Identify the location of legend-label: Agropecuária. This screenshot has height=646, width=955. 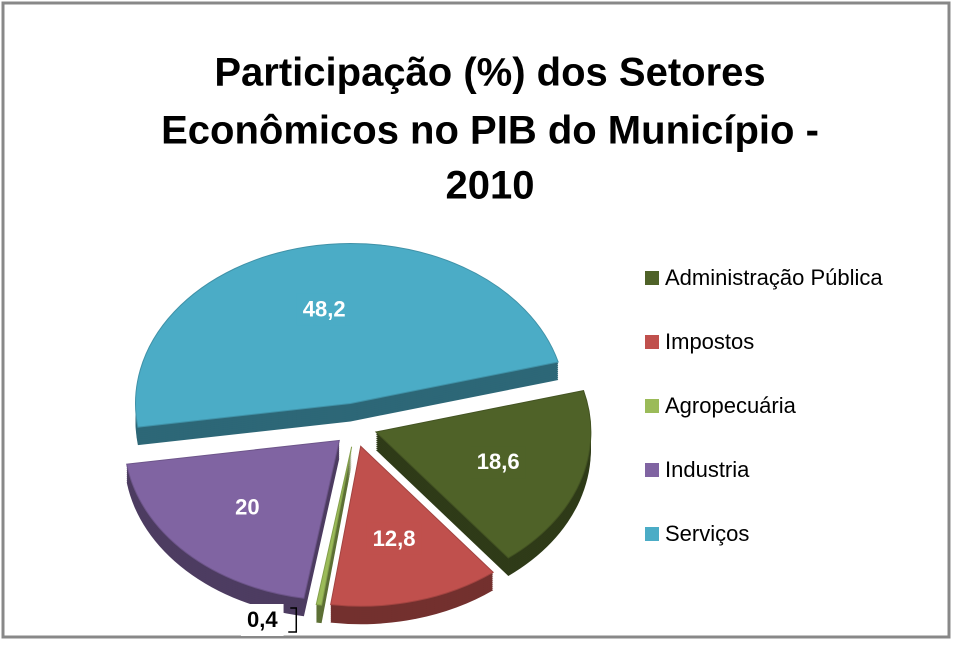
(731, 405).